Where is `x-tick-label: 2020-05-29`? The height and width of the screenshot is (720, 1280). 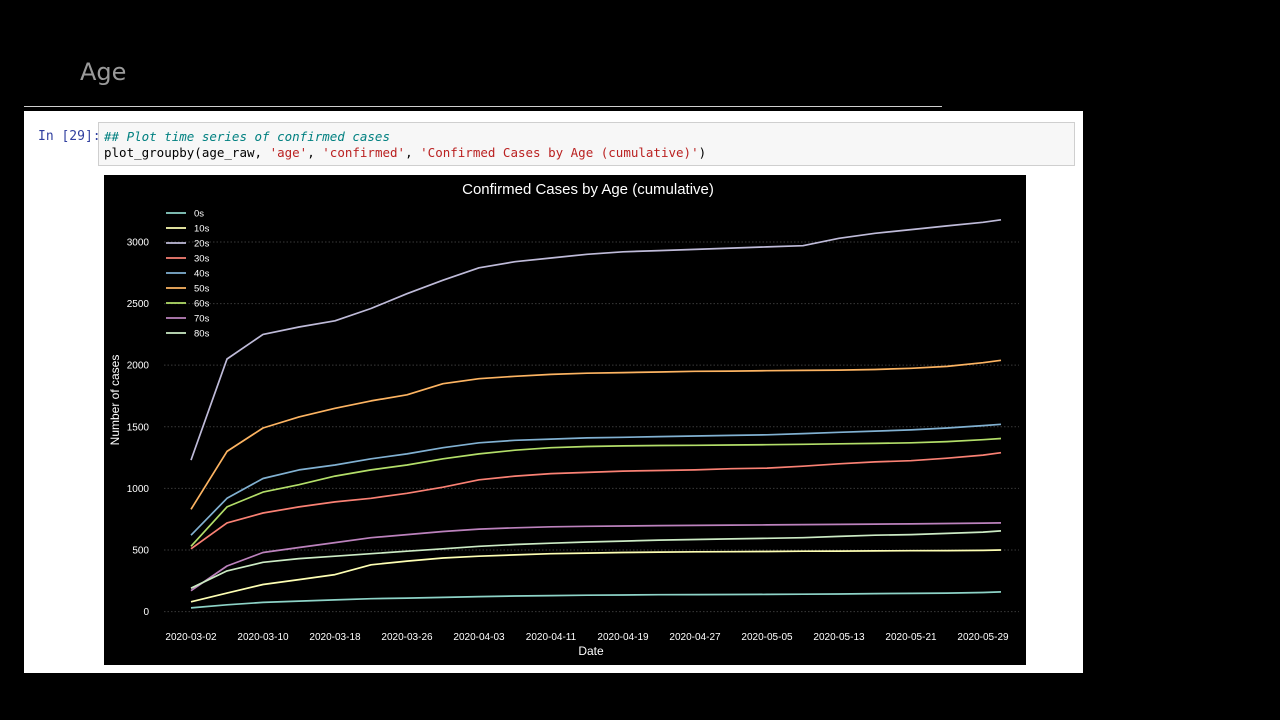
x-tick-label: 2020-05-29 is located at coordinates (983, 637).